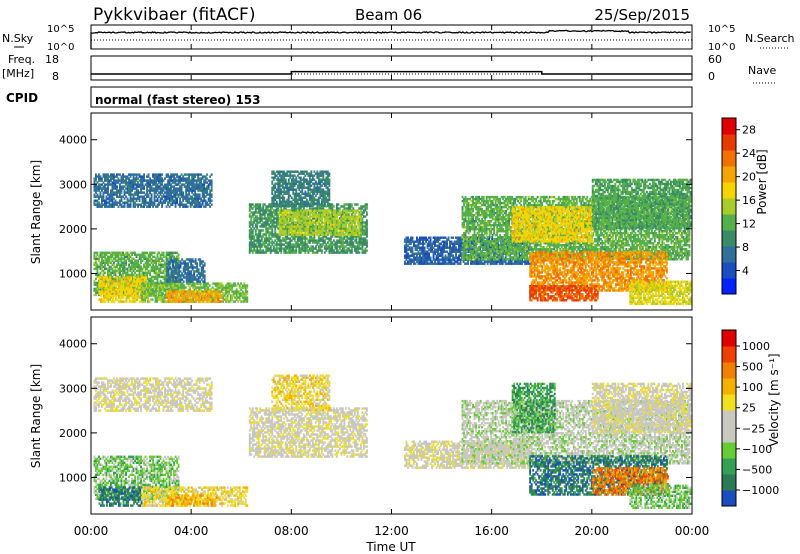  I want to click on cpid-label: CPID, so click(22, 98).